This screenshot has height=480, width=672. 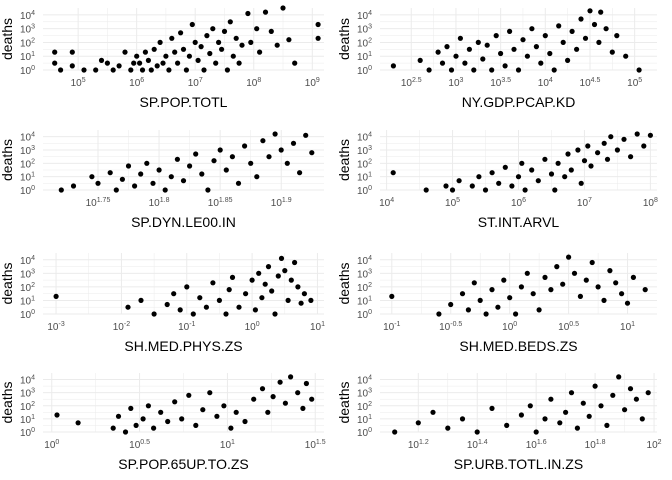 I want to click on x-axis-title: NY.GDP.PCAP.KD, so click(x=519, y=102).